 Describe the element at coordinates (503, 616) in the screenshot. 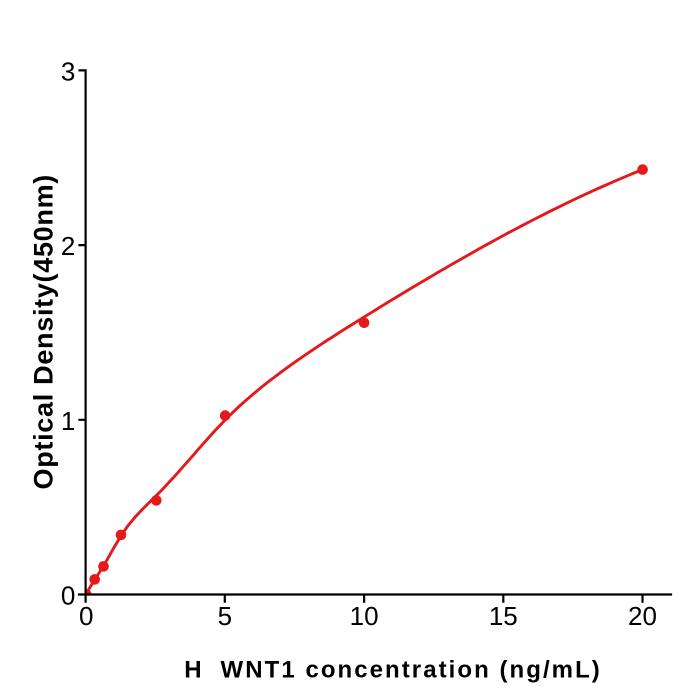

I see `svg-text: 15` at that location.